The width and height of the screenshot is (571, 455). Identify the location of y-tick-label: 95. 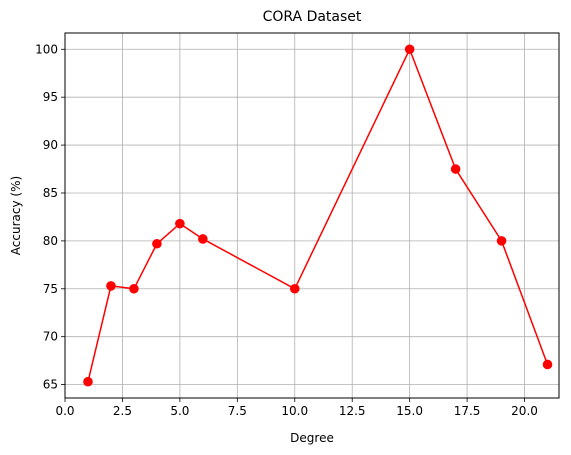
(50, 97).